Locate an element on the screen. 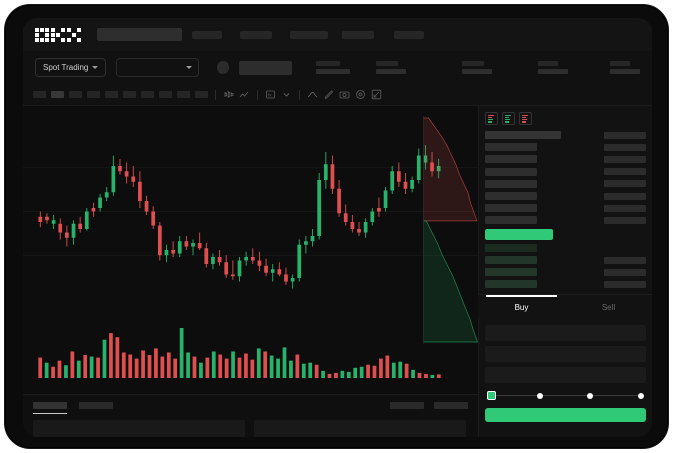  candlestick-chart-icon is located at coordinates (228, 94).